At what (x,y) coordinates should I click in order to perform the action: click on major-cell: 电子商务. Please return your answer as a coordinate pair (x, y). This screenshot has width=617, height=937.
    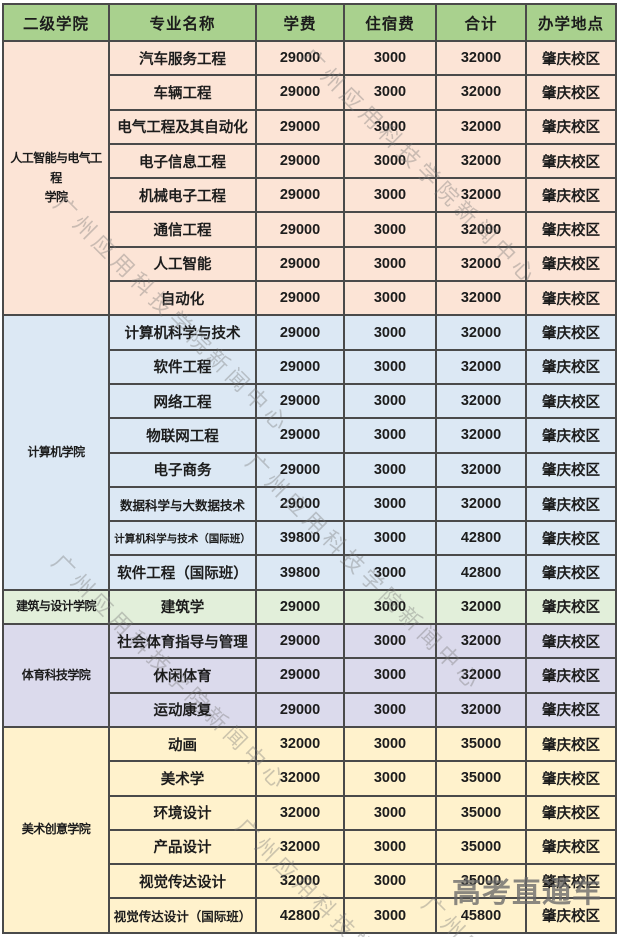
    Looking at the image, I should click on (182, 469).